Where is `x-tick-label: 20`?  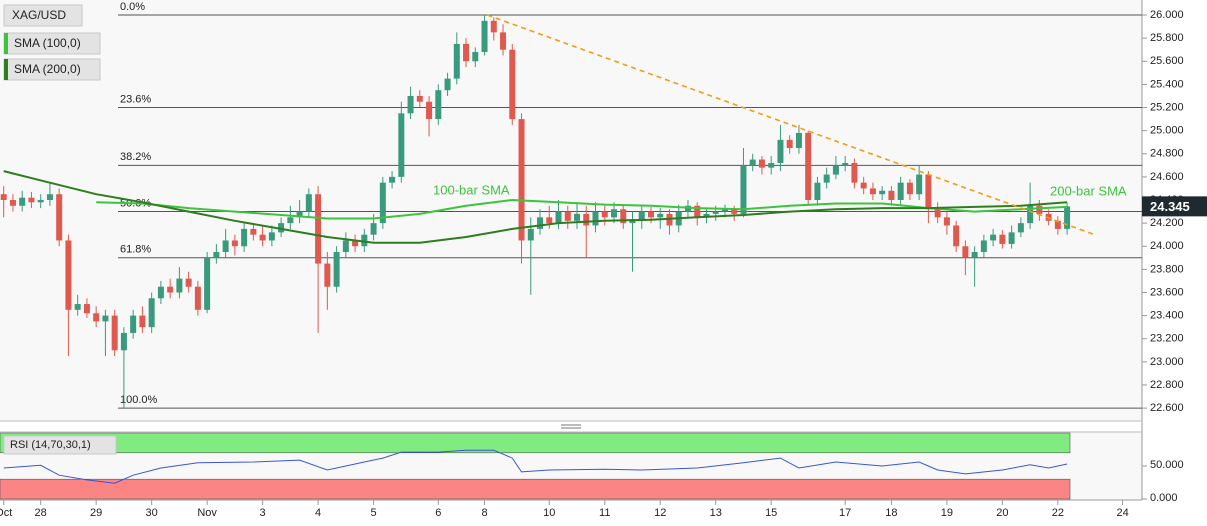
x-tick-label: 20 is located at coordinates (1002, 513).